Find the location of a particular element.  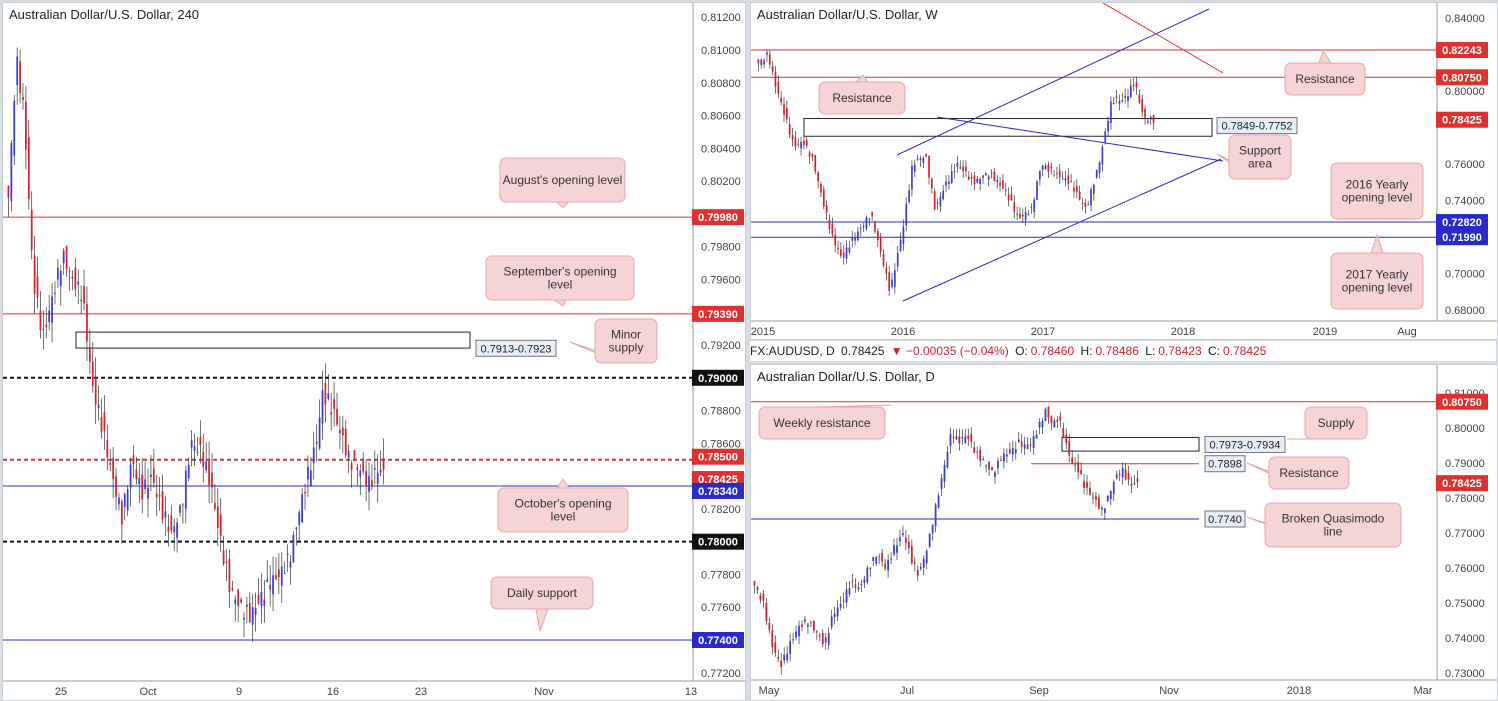

price-label: 0.82243 is located at coordinates (1462, 51).